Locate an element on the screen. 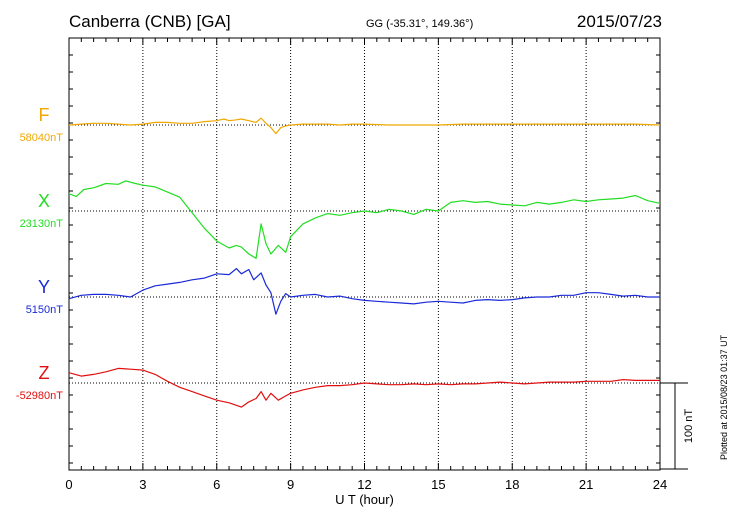  x-tick-label: 3 is located at coordinates (142, 484).